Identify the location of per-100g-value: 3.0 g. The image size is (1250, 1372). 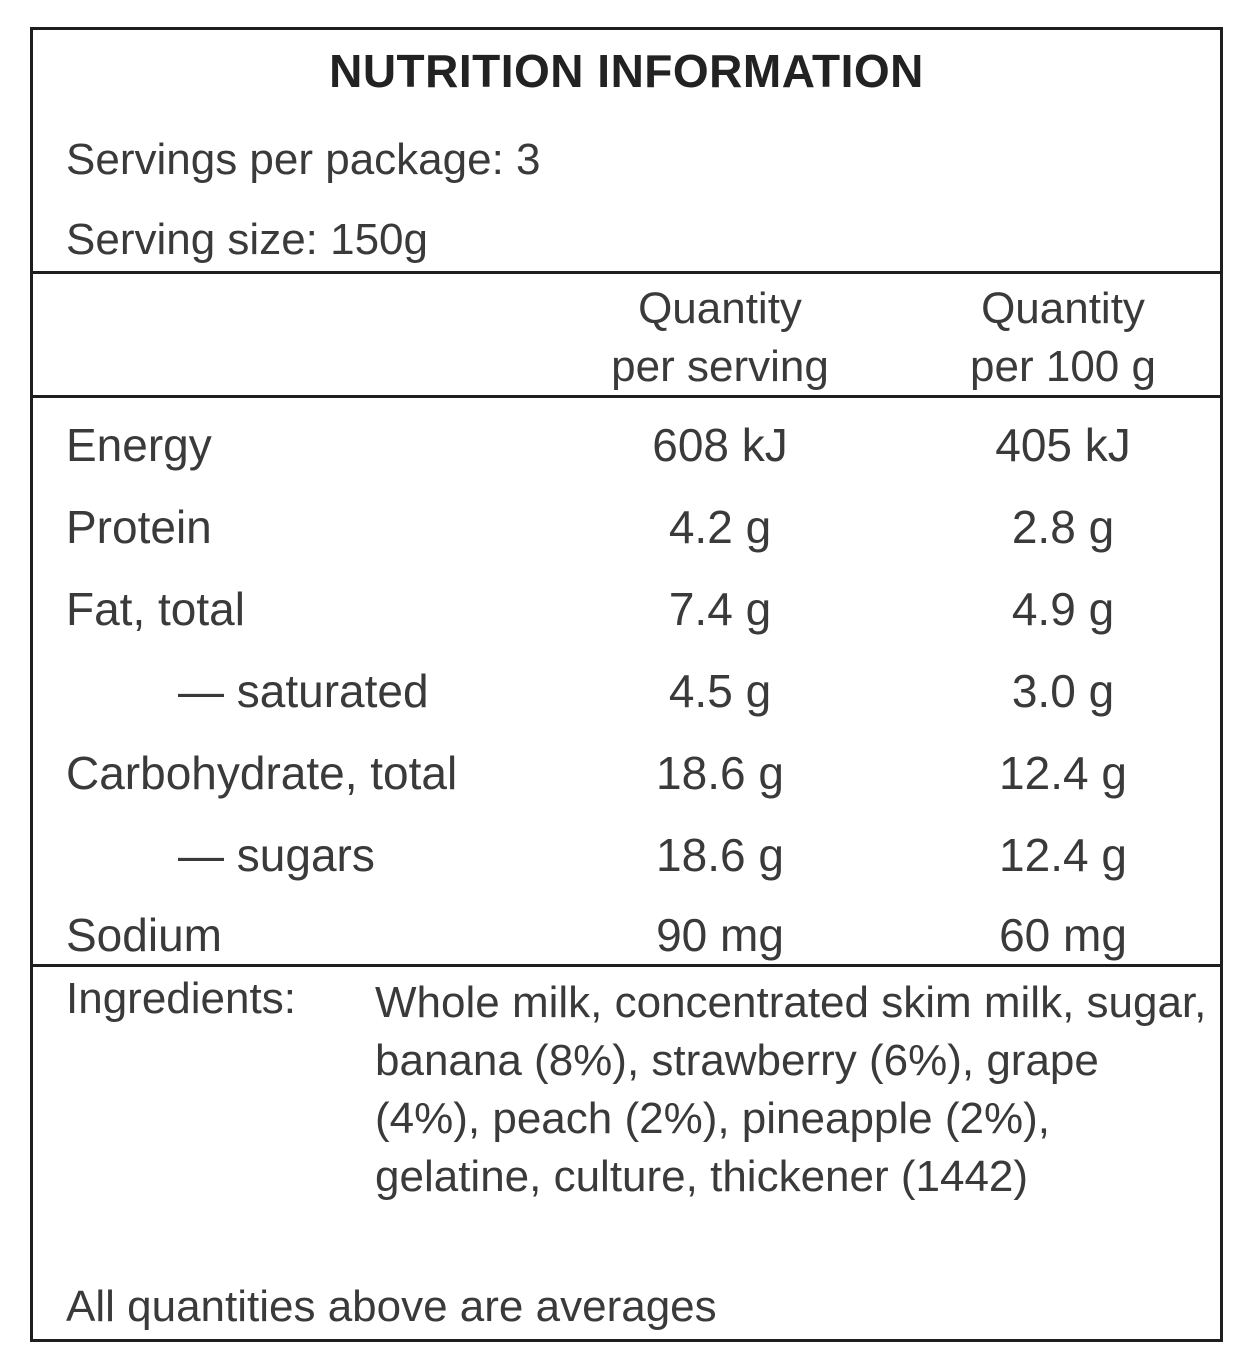
(1063, 691).